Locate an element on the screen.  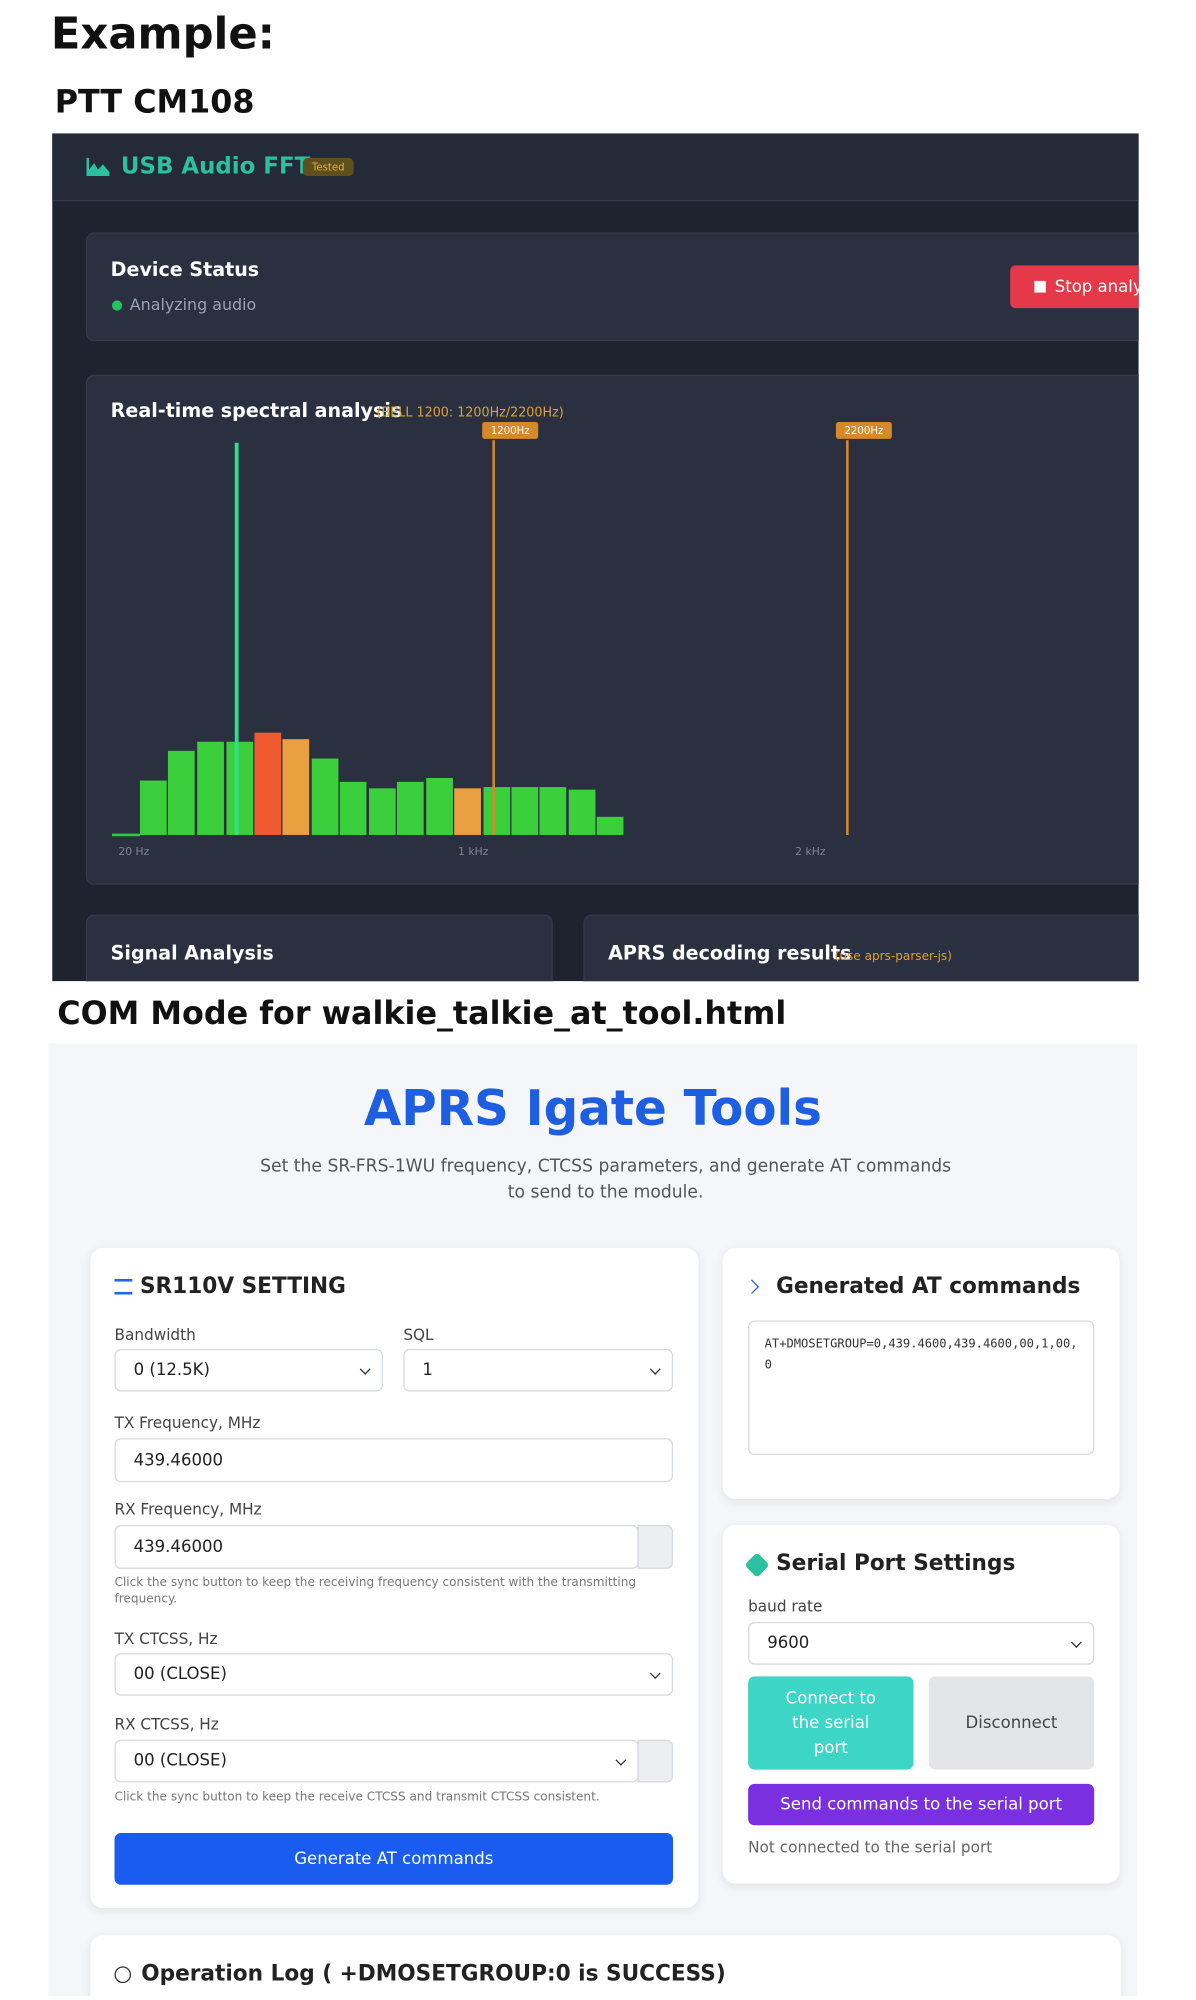
heading: Example: is located at coordinates (163, 34).